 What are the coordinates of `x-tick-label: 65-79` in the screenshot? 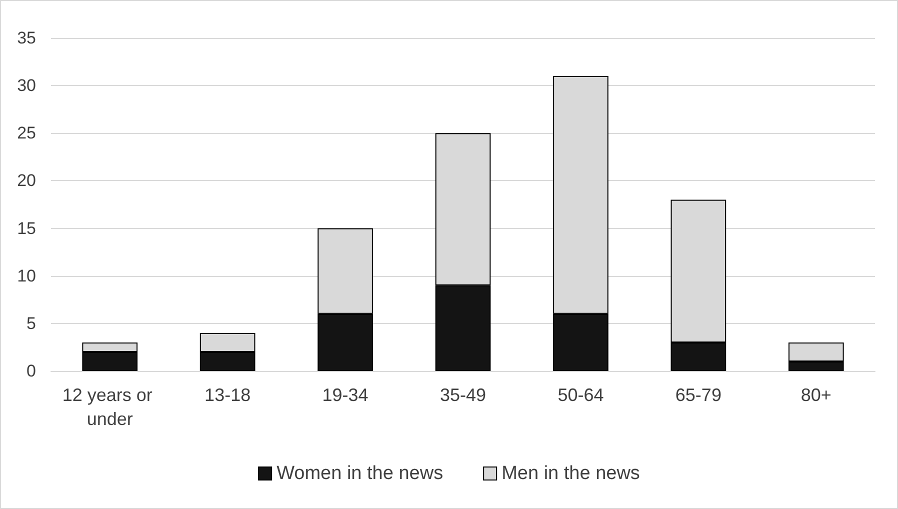 It's located at (698, 395).